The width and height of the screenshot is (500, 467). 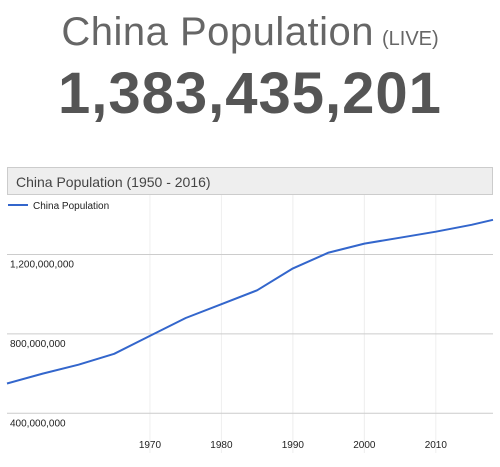 What do you see at coordinates (38, 344) in the screenshot?
I see `y-tick-label: 800,000,000` at bounding box center [38, 344].